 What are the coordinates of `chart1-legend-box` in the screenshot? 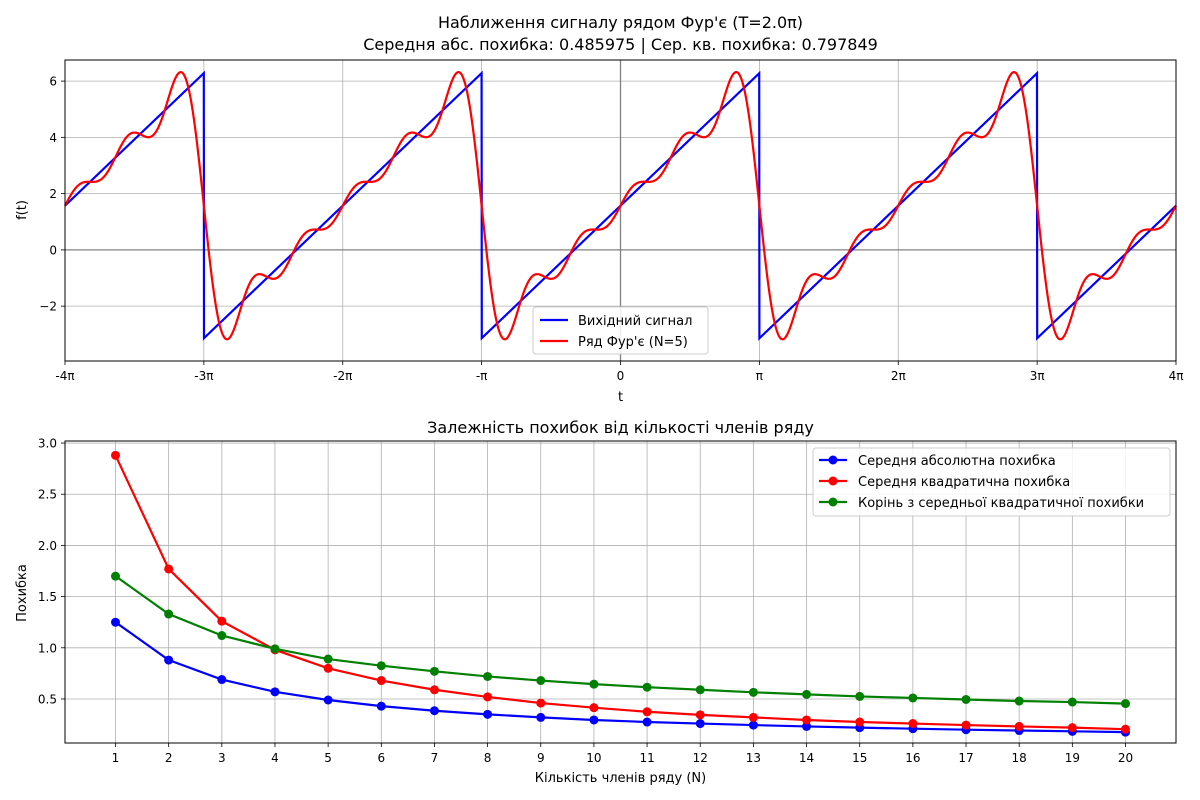 It's located at (620, 330).